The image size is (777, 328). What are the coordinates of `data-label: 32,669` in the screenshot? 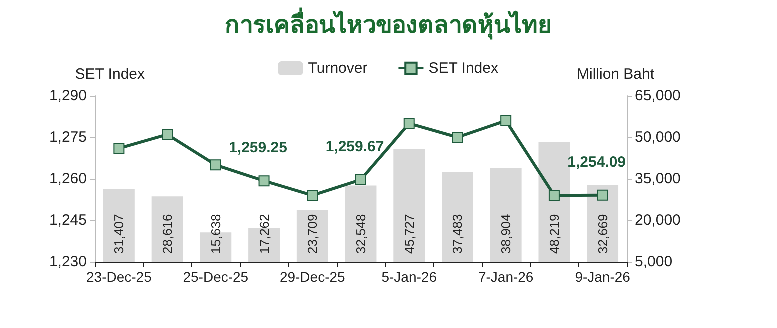 It's located at (602, 234).